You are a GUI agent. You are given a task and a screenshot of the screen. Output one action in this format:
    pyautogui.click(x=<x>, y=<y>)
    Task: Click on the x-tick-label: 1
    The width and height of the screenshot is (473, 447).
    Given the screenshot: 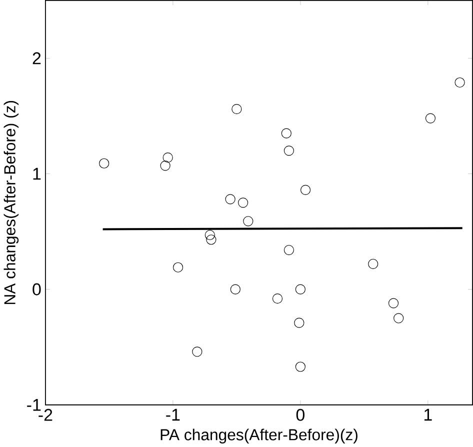 What is the action you would take?
    pyautogui.click(x=428, y=414)
    